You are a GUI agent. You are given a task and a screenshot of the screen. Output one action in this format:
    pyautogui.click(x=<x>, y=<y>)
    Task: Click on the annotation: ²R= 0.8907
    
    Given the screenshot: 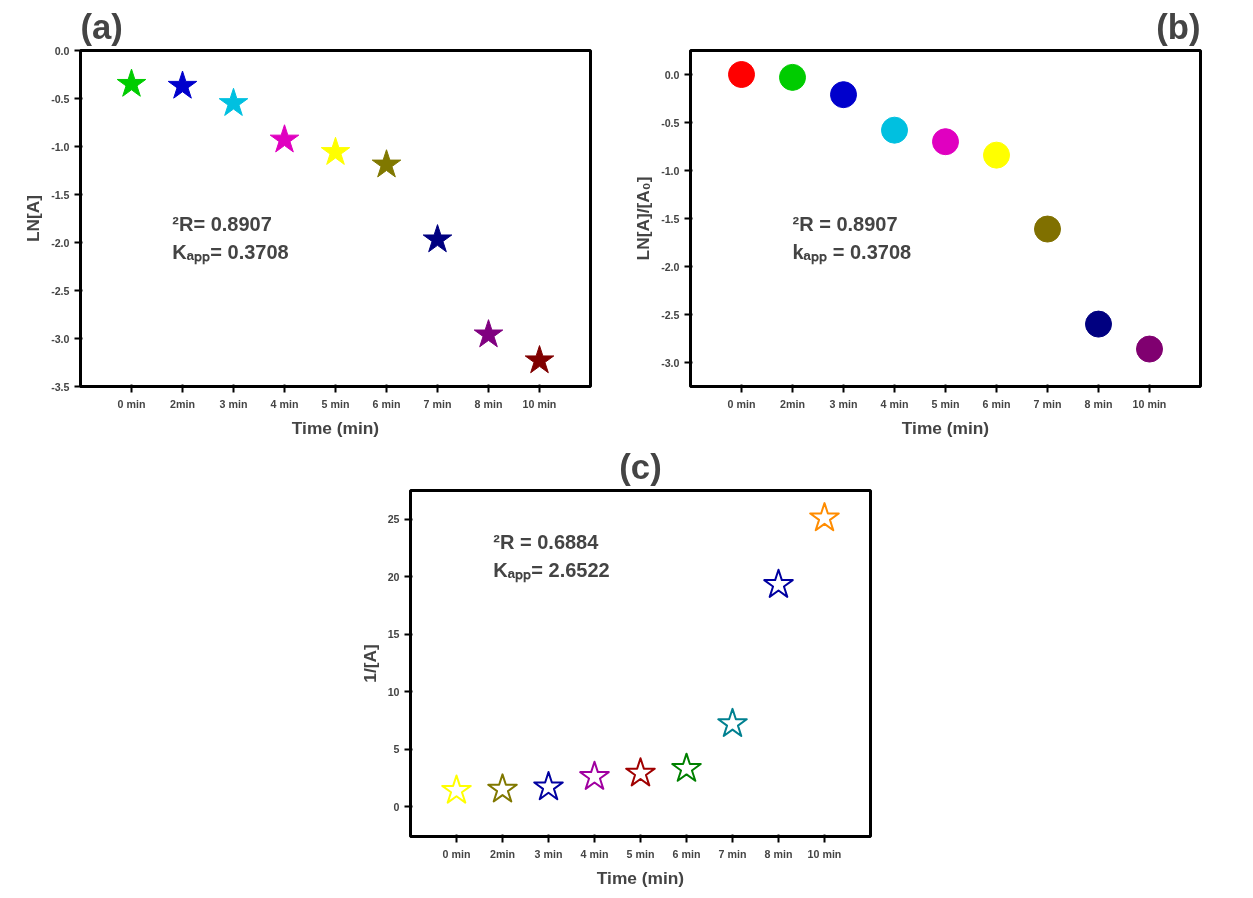 What is the action you would take?
    pyautogui.click(x=222, y=224)
    